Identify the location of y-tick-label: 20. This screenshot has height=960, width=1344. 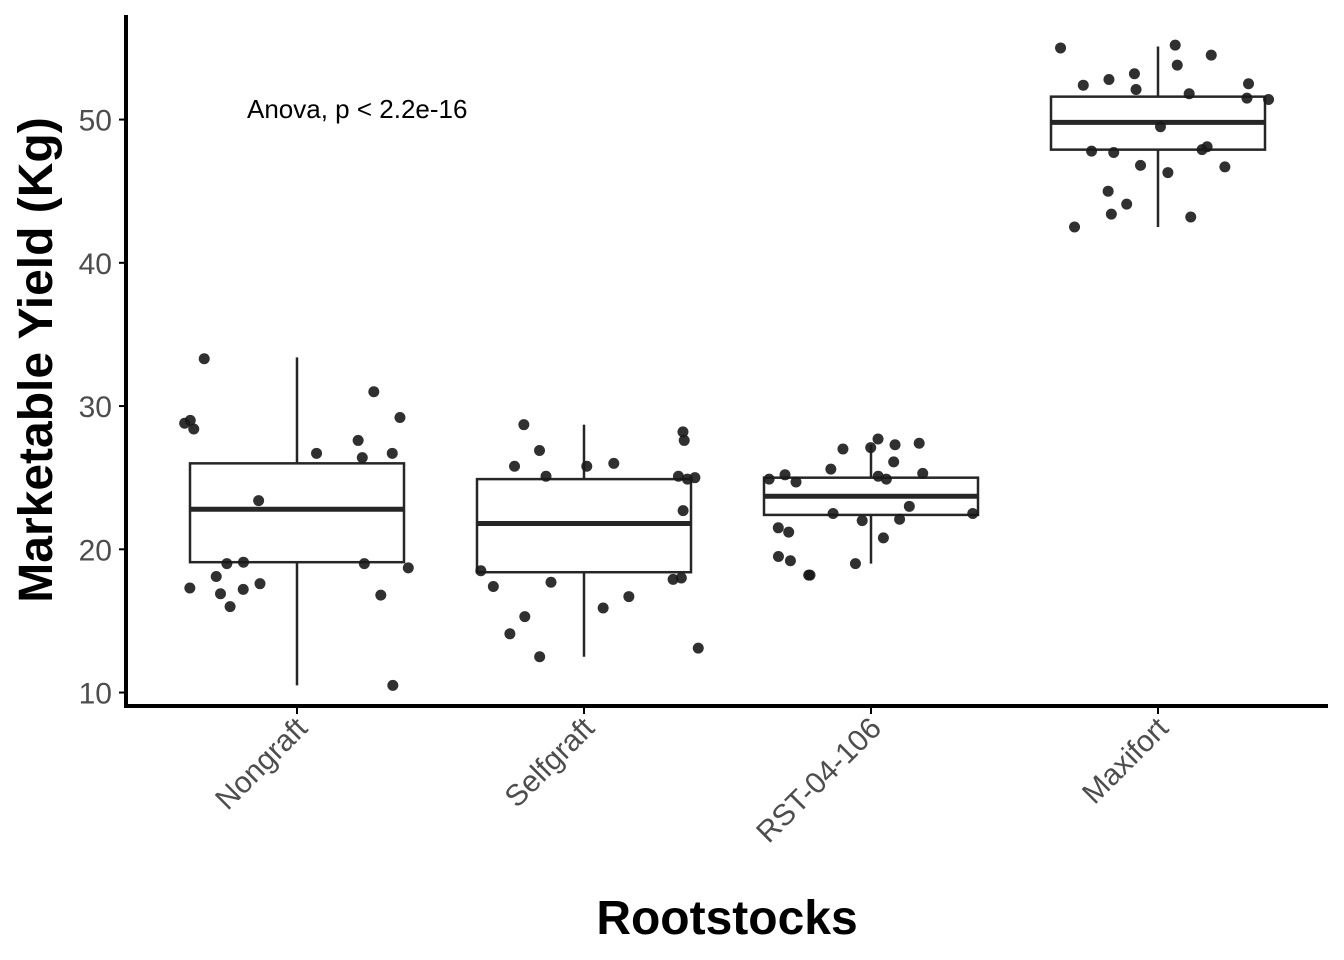
(95, 550).